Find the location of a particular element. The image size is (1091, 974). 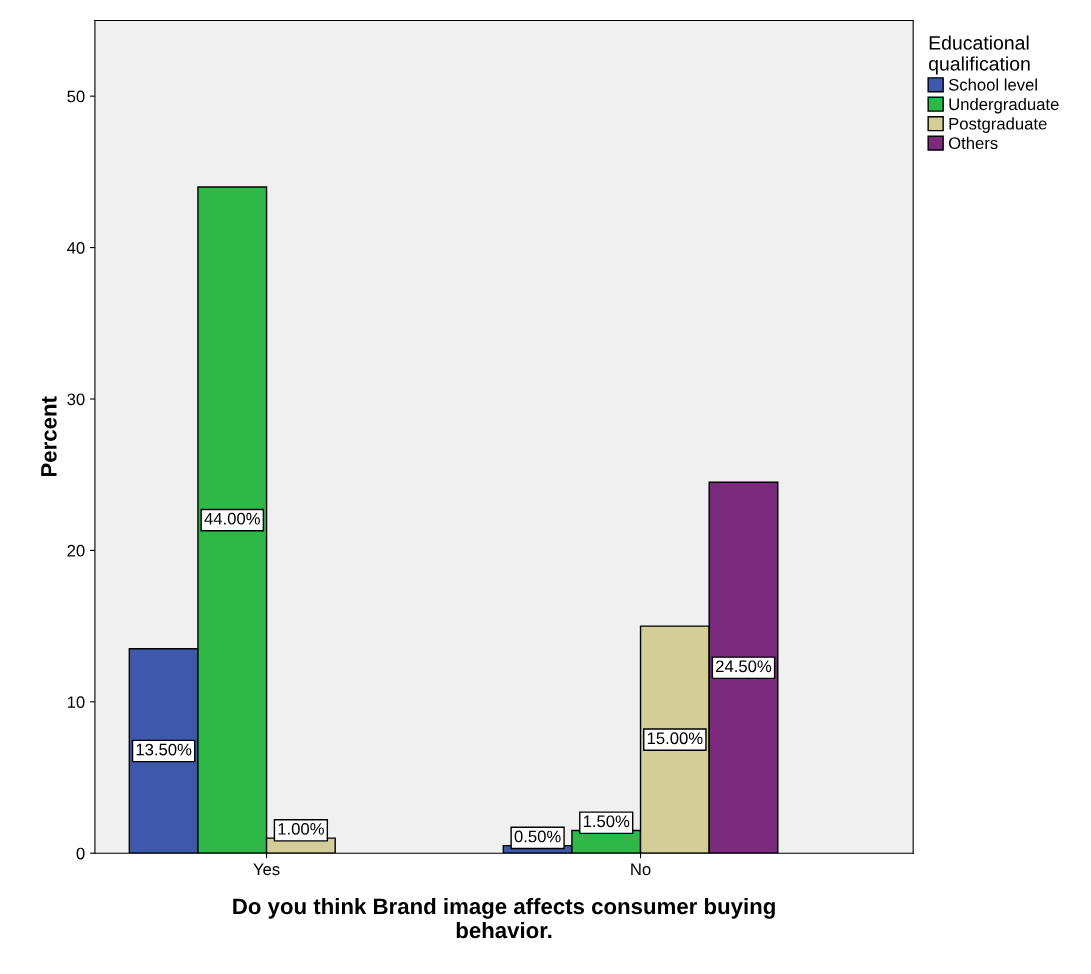

y-axis-title: Percent is located at coordinates (49, 436).